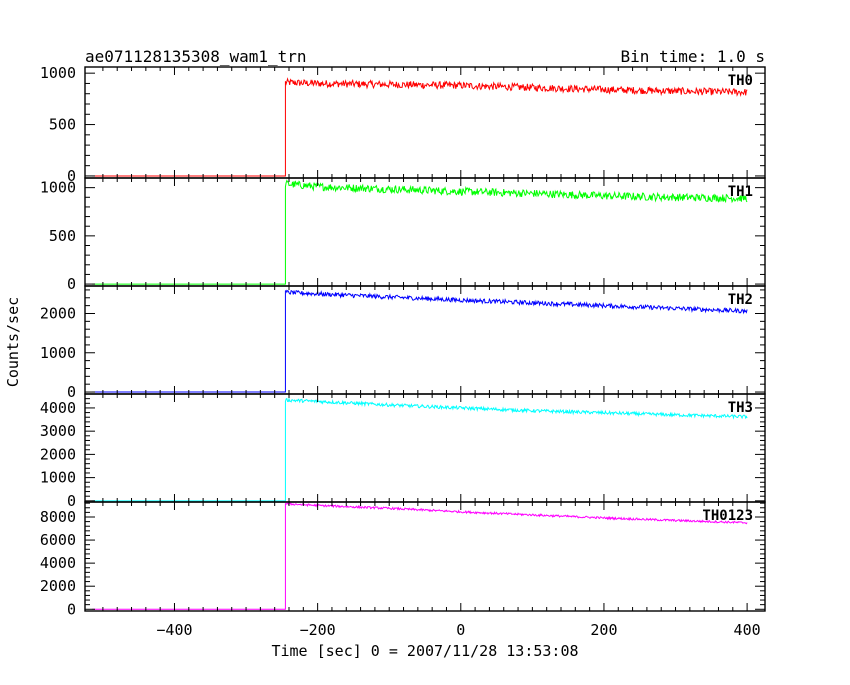 The width and height of the screenshot is (850, 685). I want to click on series-line-th3, so click(420, 449).